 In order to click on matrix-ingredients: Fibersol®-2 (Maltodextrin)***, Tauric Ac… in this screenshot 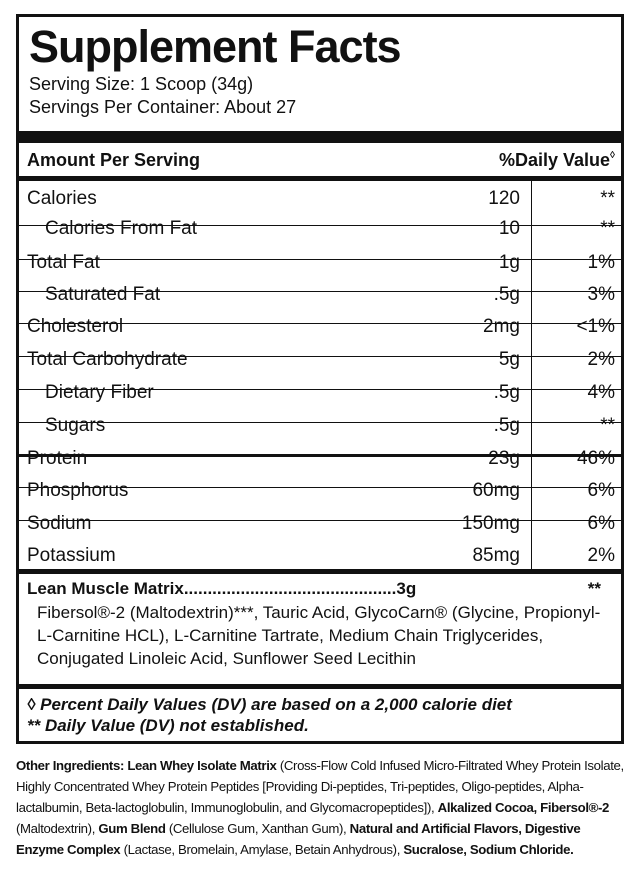, I will do `click(319, 635)`.